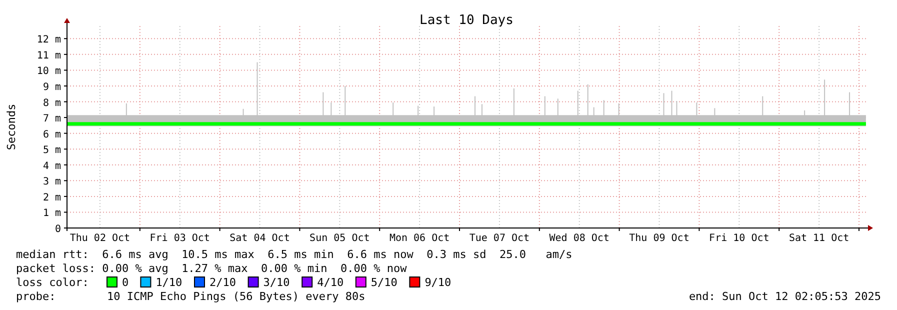 The image size is (897, 310). I want to click on x-tick-label: Thu 09 Oct, so click(659, 238).